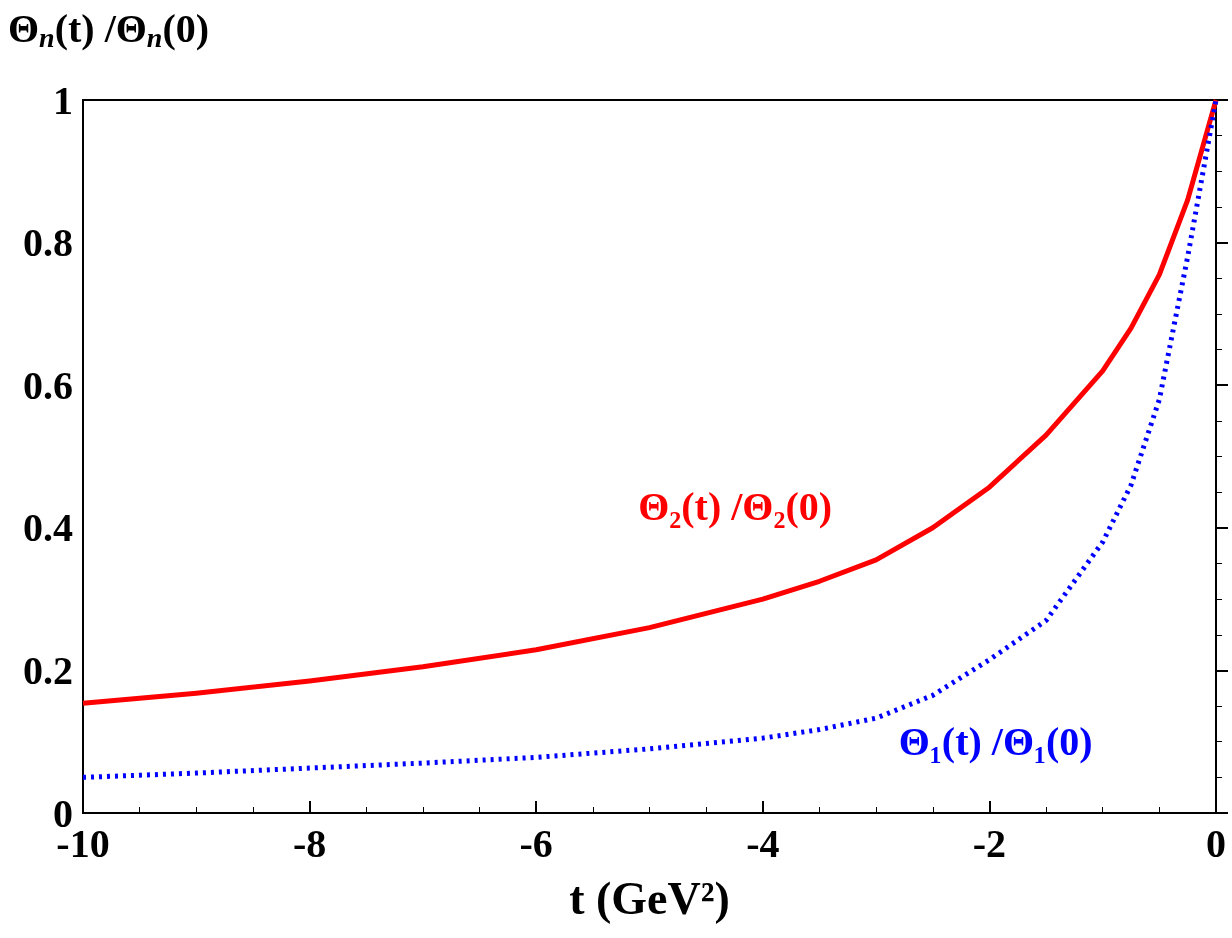 The height and width of the screenshot is (938, 1232). Describe the element at coordinates (309, 843) in the screenshot. I see `x-tick-label: -8` at that location.